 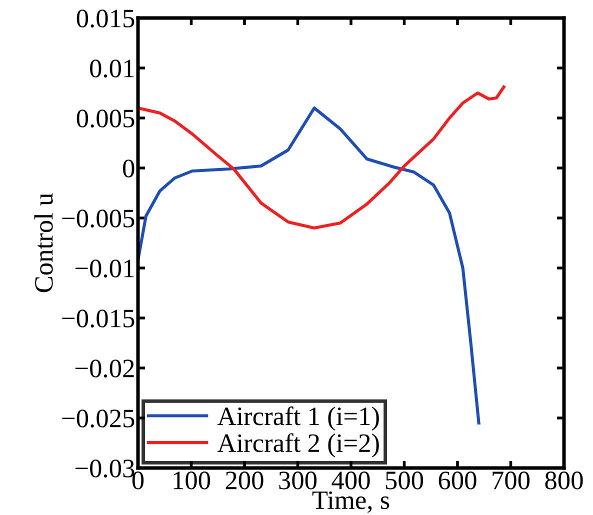 What do you see at coordinates (128, 169) in the screenshot?
I see `y-tick-label: 0` at bounding box center [128, 169].